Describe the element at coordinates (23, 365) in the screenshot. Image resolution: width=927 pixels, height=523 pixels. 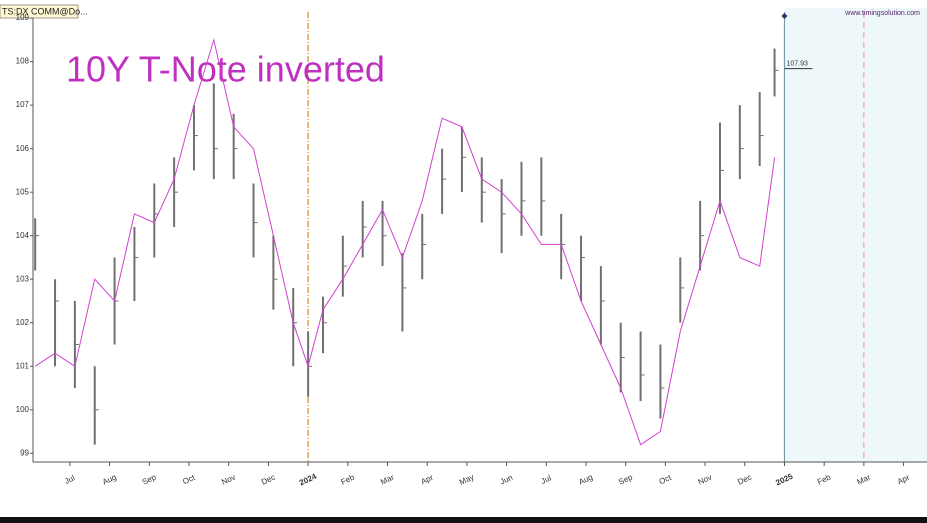
I see `y-tick-label: 101` at that location.